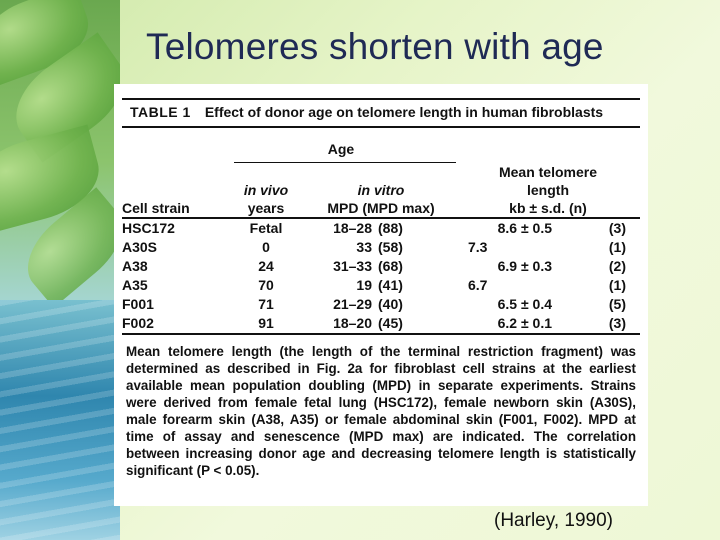 The width and height of the screenshot is (720, 540). What do you see at coordinates (160, 112) in the screenshot?
I see `table-label: TABLE 1` at bounding box center [160, 112].